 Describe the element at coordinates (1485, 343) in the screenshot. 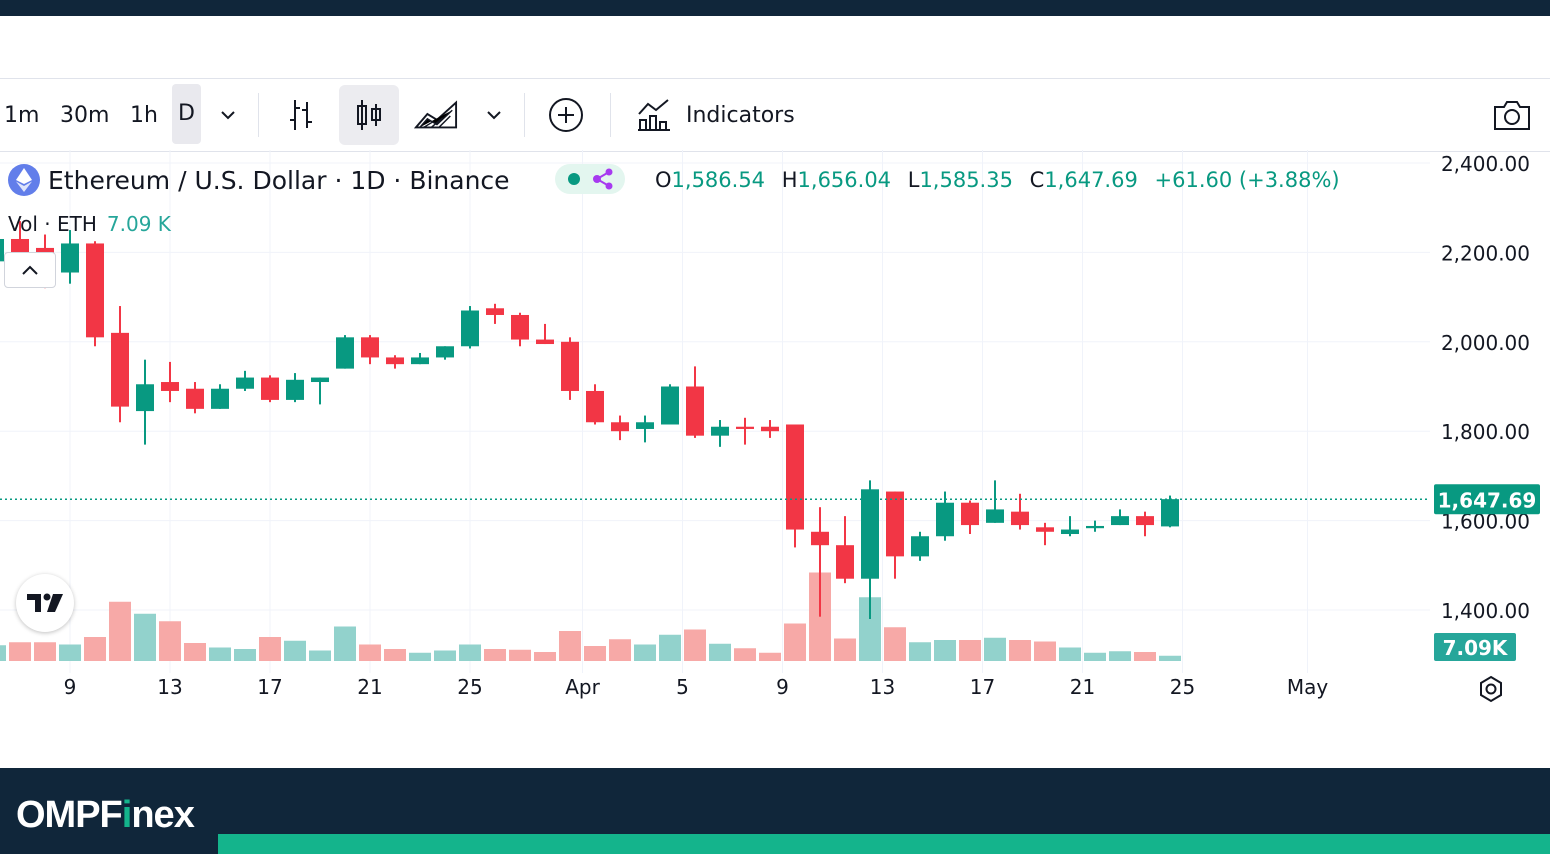

I see `price-axis-label: 2,000.00` at that location.